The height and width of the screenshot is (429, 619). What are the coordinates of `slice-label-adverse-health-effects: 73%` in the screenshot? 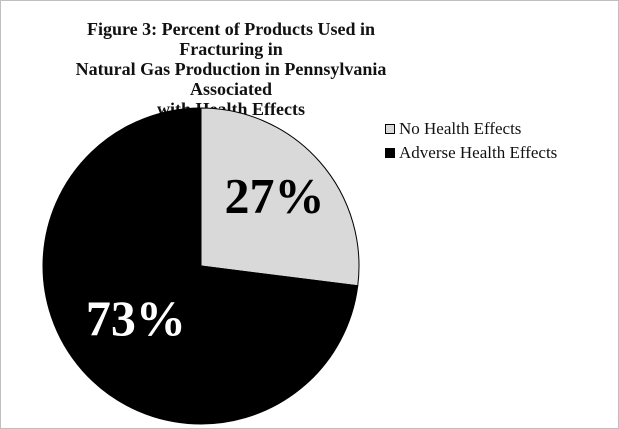 It's located at (136, 318).